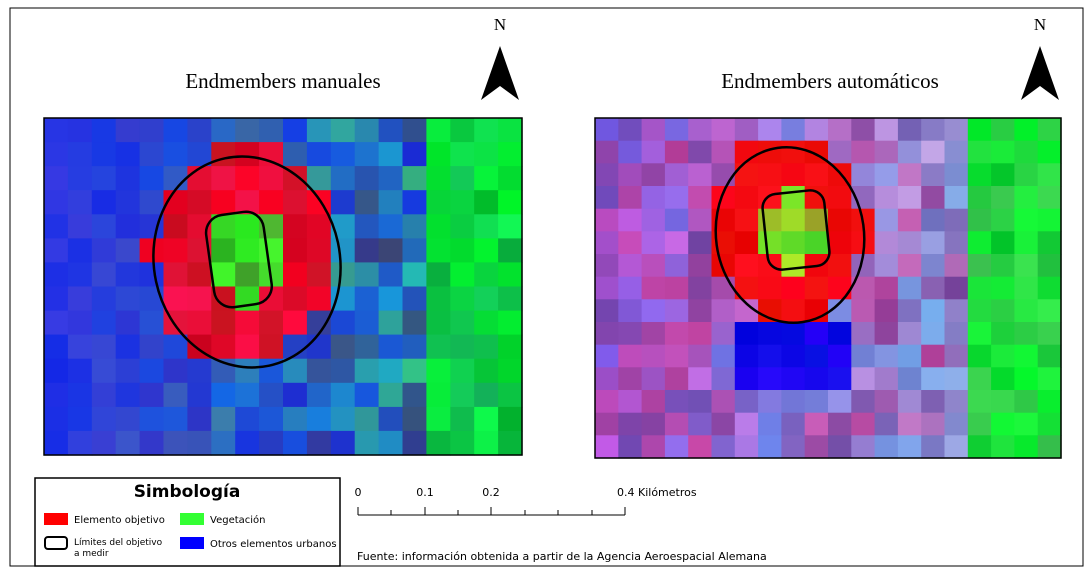 Image resolution: width=1092 pixels, height=572 pixels. What do you see at coordinates (273, 544) in the screenshot?
I see `legend-label: Otros elementos urbanos` at bounding box center [273, 544].